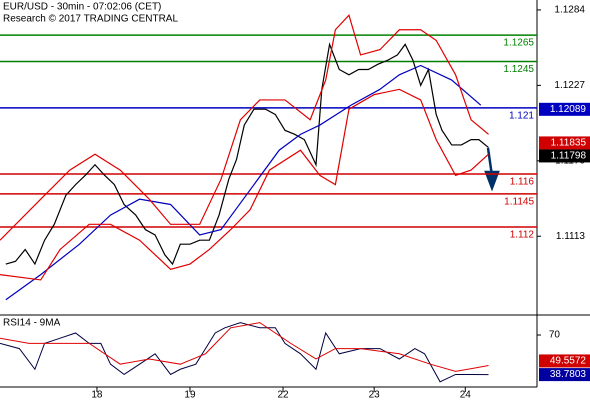  What do you see at coordinates (283, 395) in the screenshot?
I see `x-tick-label: 22` at bounding box center [283, 395].